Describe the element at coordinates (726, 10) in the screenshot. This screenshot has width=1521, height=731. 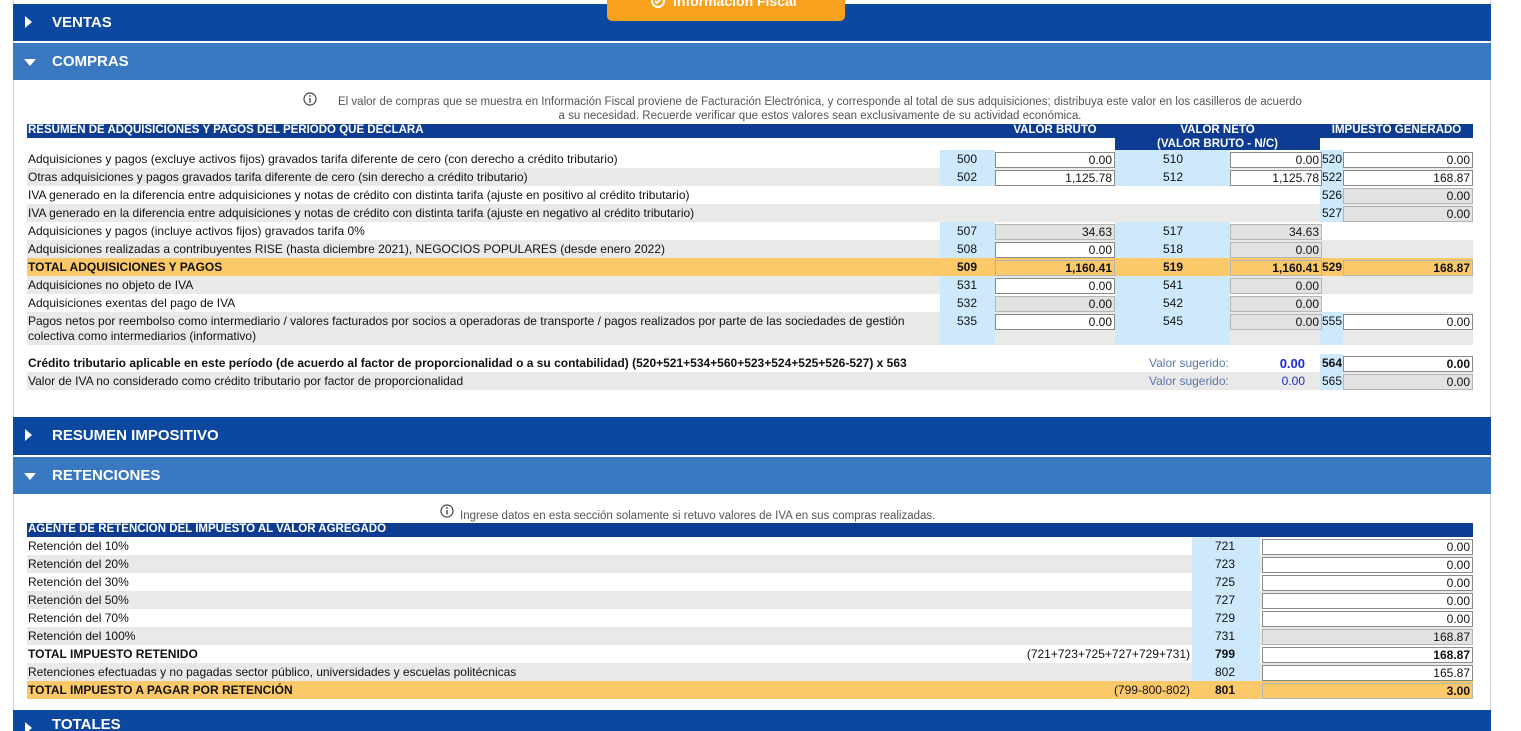
I see `info-tab: Información Fiscal` at that location.